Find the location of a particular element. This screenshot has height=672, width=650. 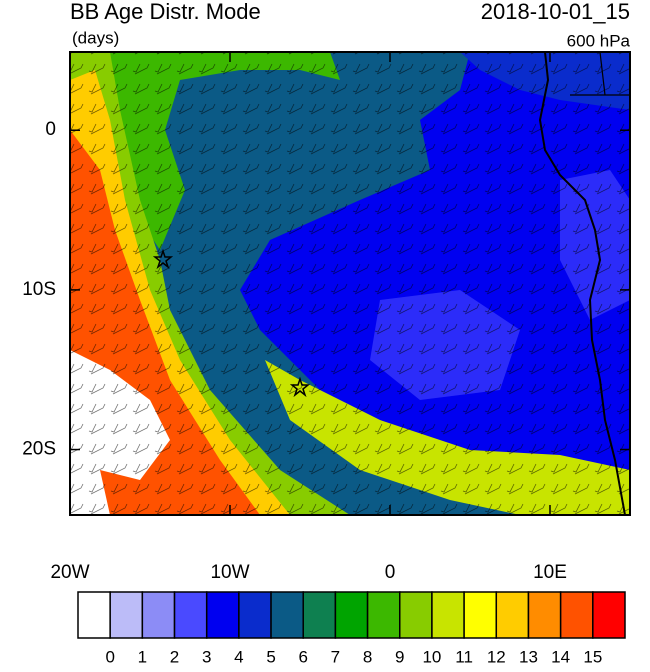

colorbar-label: 7 is located at coordinates (335, 656).